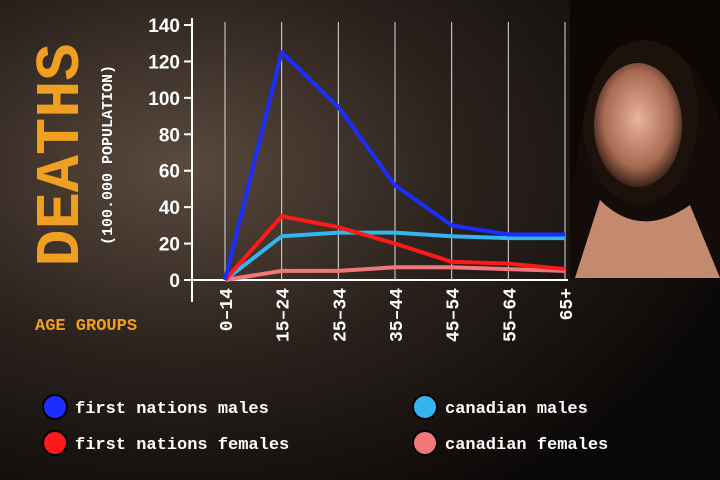 Image resolution: width=720 pixels, height=480 pixels. What do you see at coordinates (108, 155) in the screenshot?
I see `y-axis-label: (100.000 POPULATION)` at bounding box center [108, 155].